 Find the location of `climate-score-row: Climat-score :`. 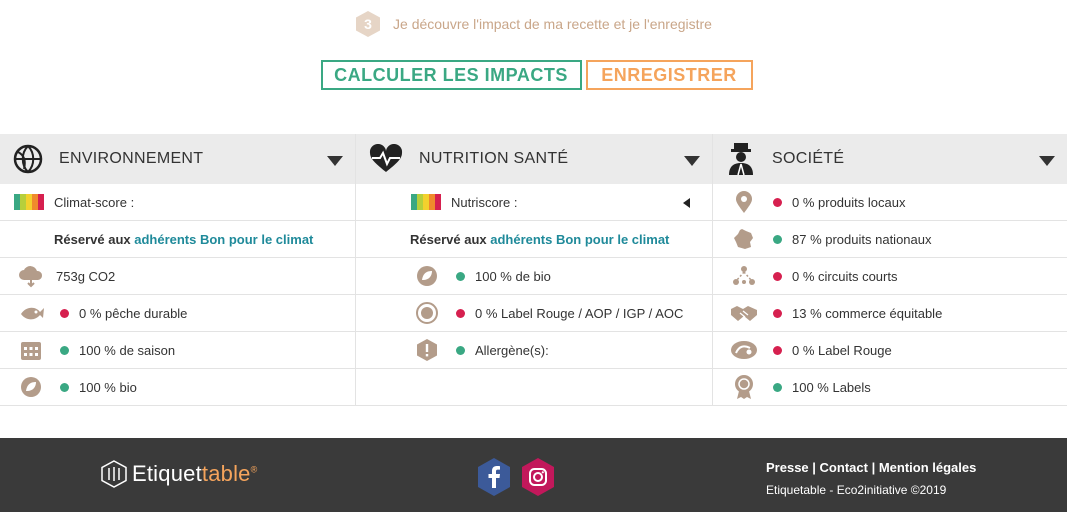

climate-score-row: Climat-score : is located at coordinates (177, 202).